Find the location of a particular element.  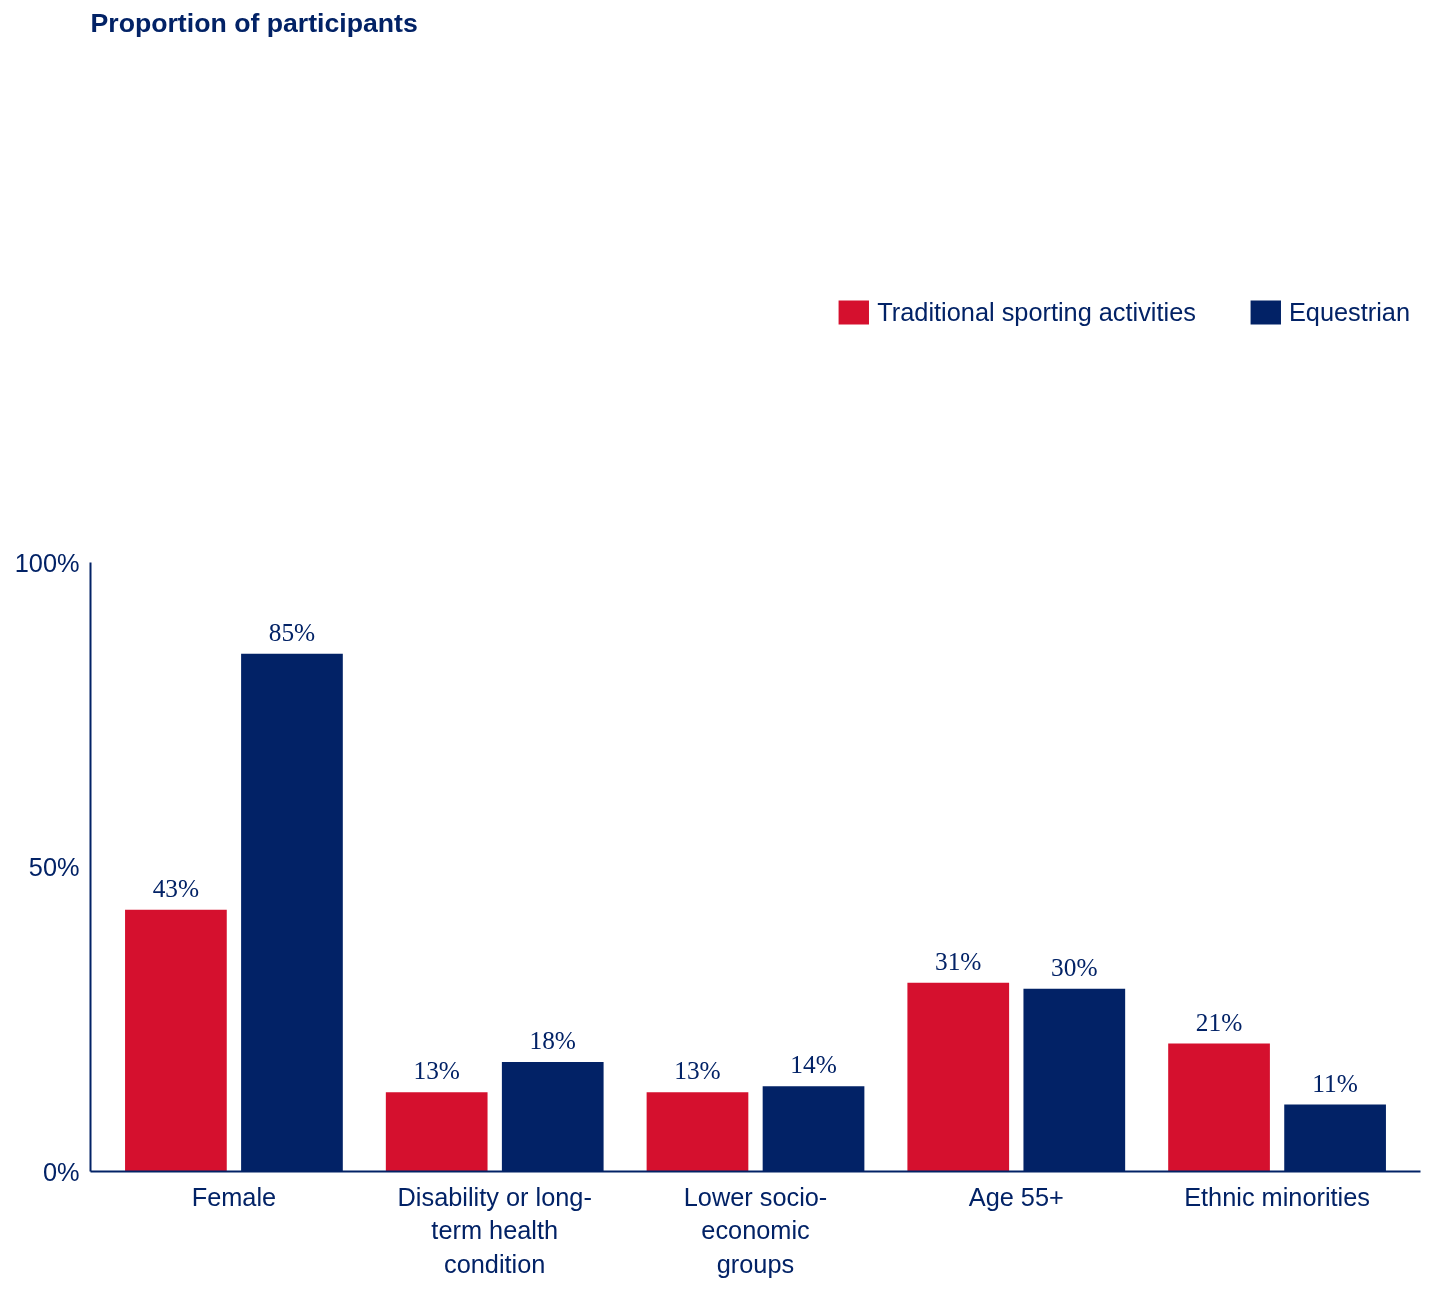

x-tick-label: Age 55+ is located at coordinates (1016, 1196).